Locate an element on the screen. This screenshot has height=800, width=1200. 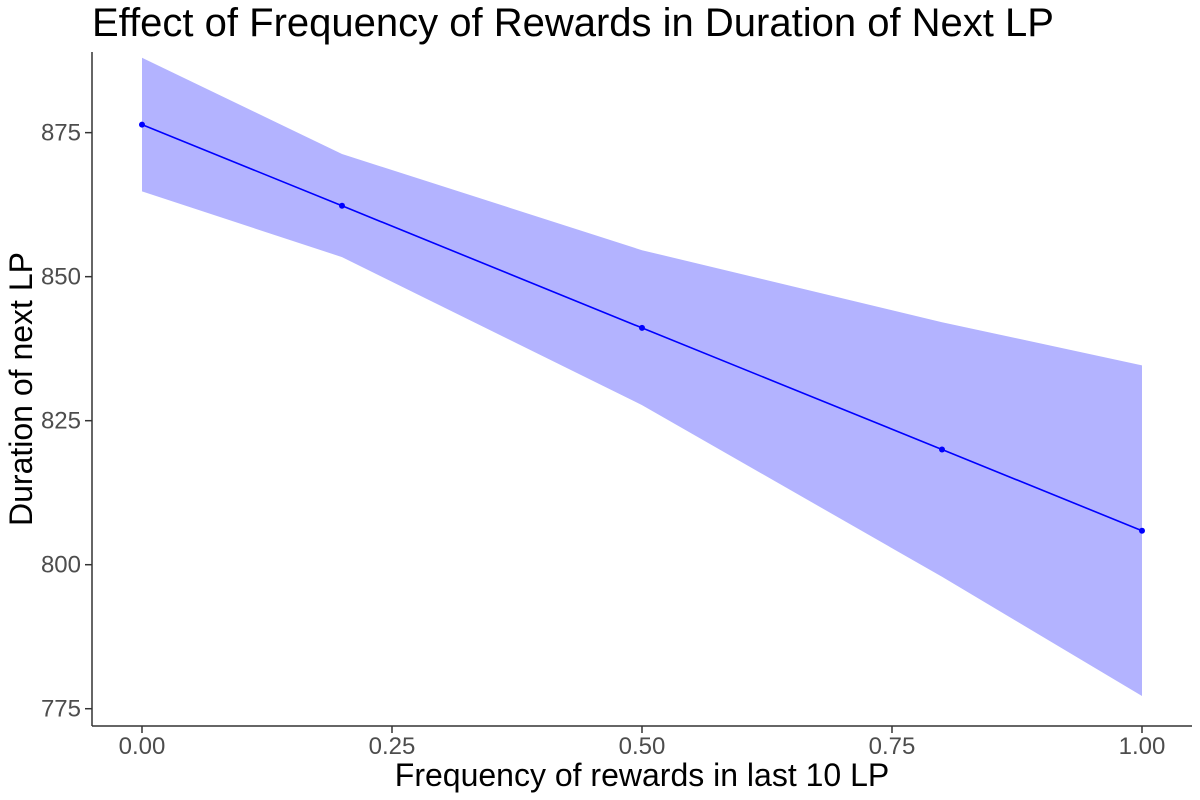
x-axis-ticks: 0.00 0.25 0.50 0.75 1.00 is located at coordinates (642, 743).